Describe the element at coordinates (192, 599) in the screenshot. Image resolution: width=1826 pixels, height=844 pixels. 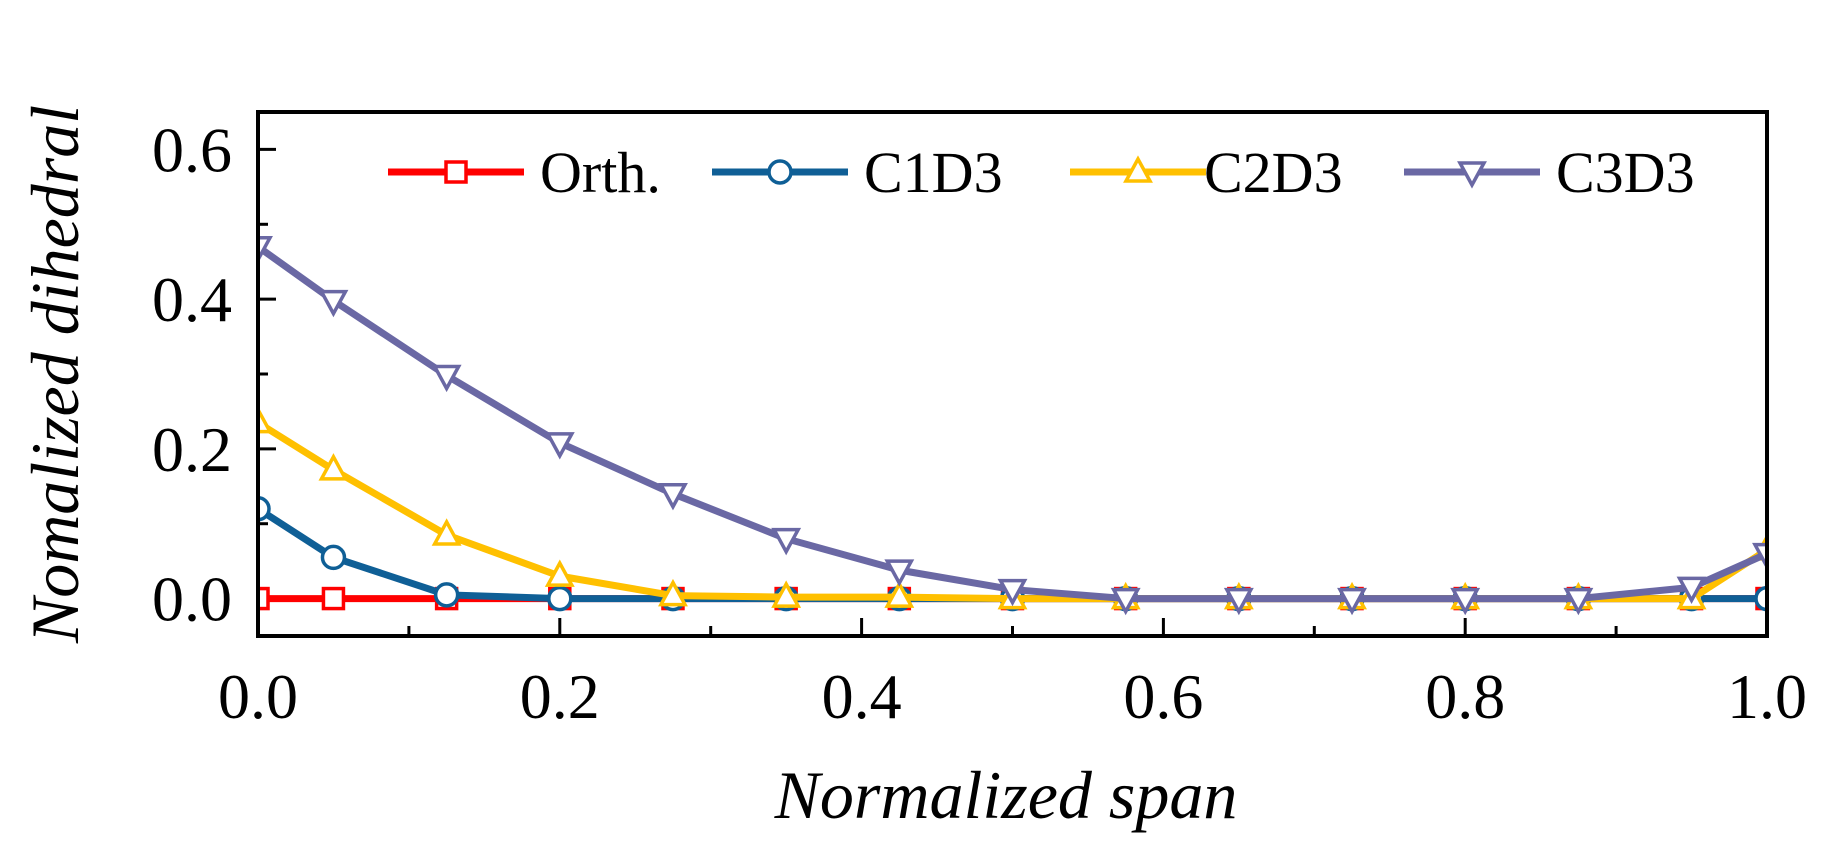
I see `y-tick-label: 0.0` at that location.